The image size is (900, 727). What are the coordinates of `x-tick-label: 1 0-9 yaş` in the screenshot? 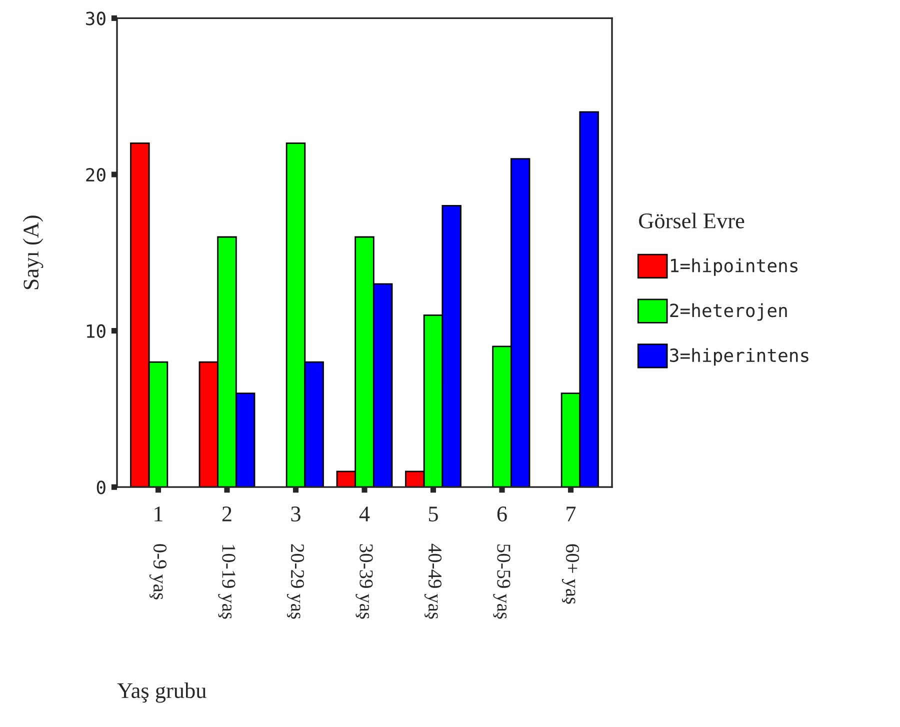 It's located at (158, 553).